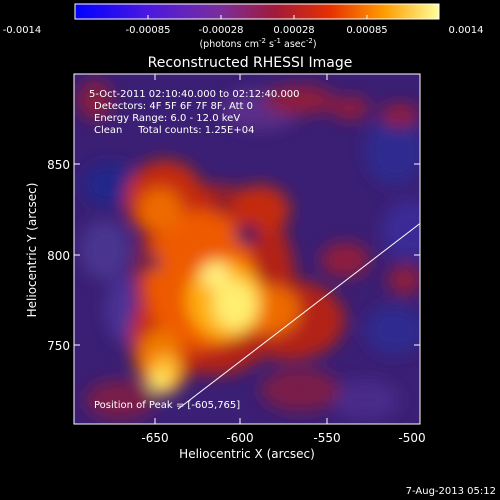 The image size is (500, 500). Describe the element at coordinates (174, 130) in the screenshot. I see `info-line: Clean Total counts: 1.25E+04` at that location.